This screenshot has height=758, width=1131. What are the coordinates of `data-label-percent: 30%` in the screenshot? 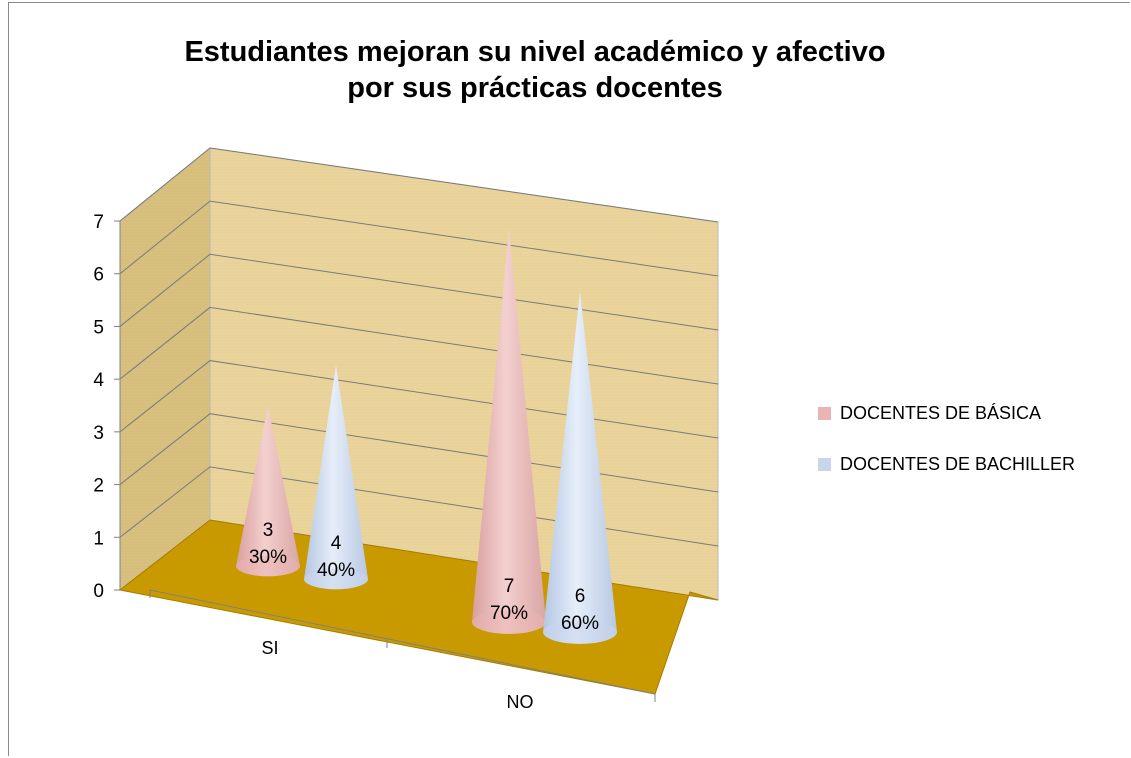 It's located at (268, 557).